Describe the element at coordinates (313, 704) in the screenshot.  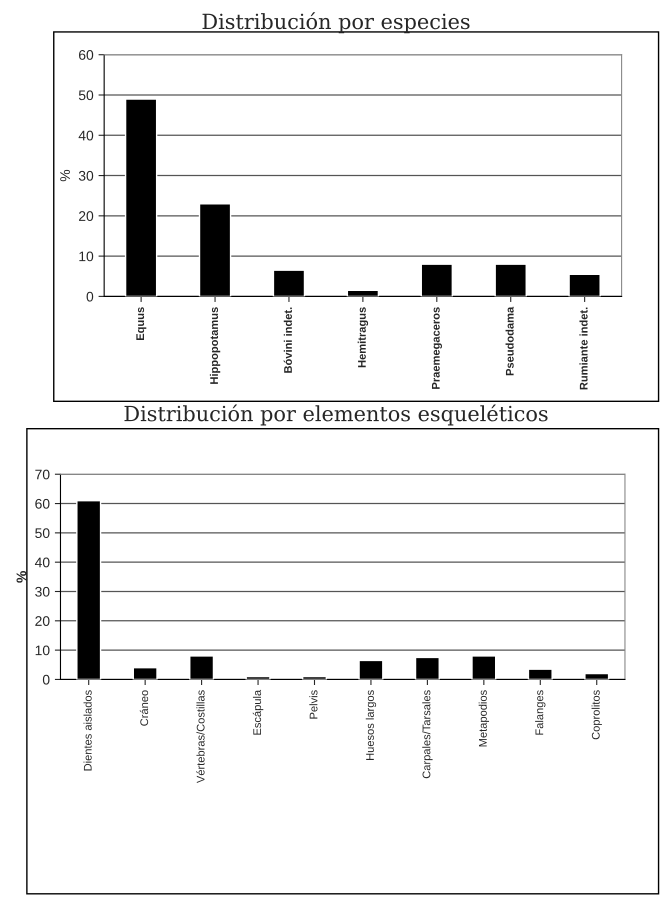
I see `x-tick-label: Pelvis` at that location.